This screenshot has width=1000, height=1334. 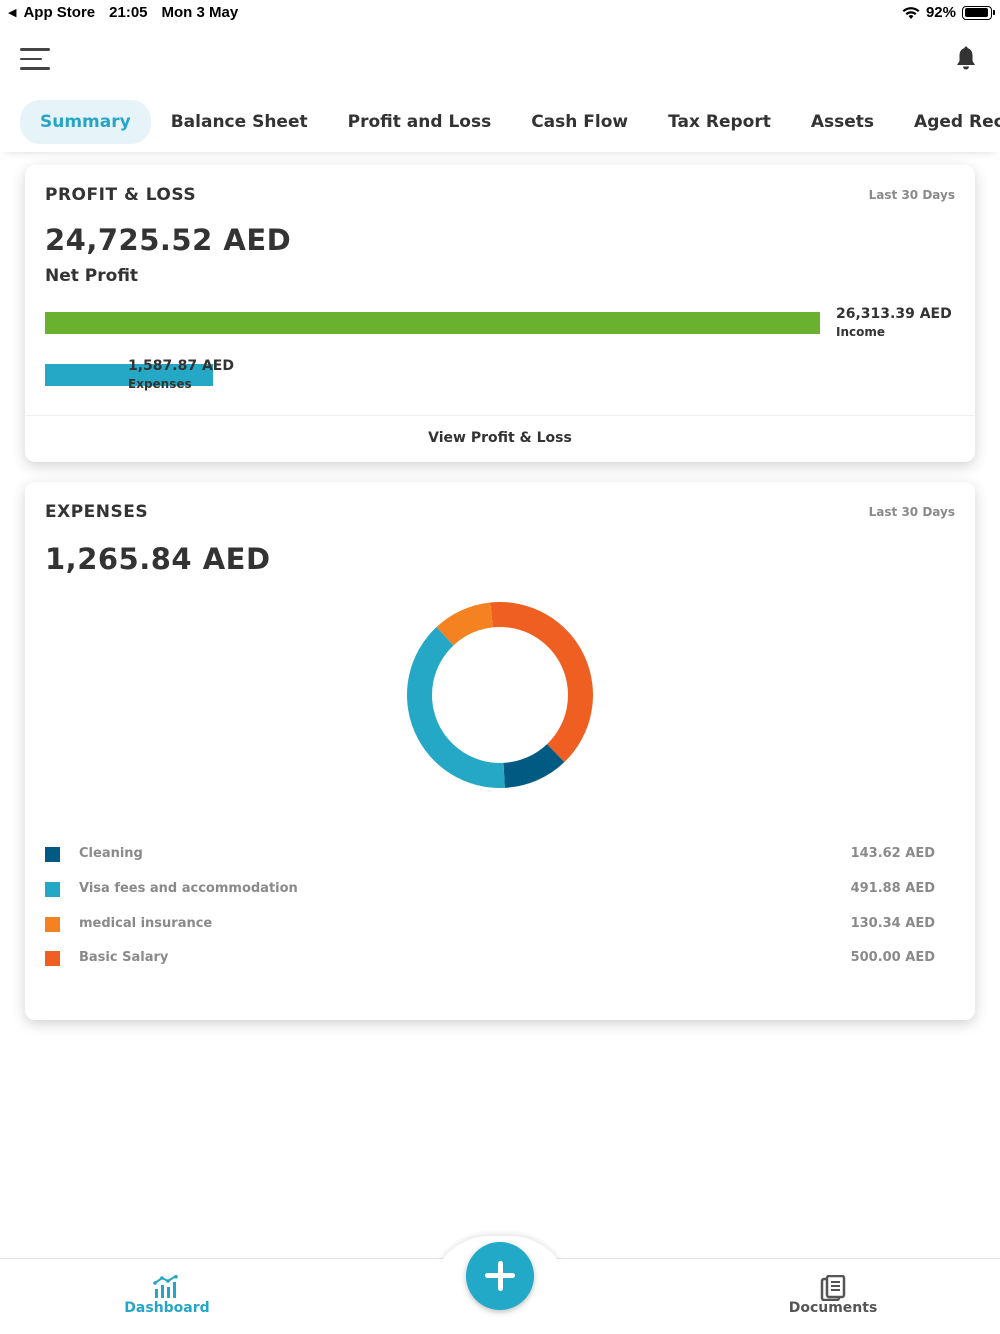 I want to click on expenses-donut-chart, so click(x=500, y=695).